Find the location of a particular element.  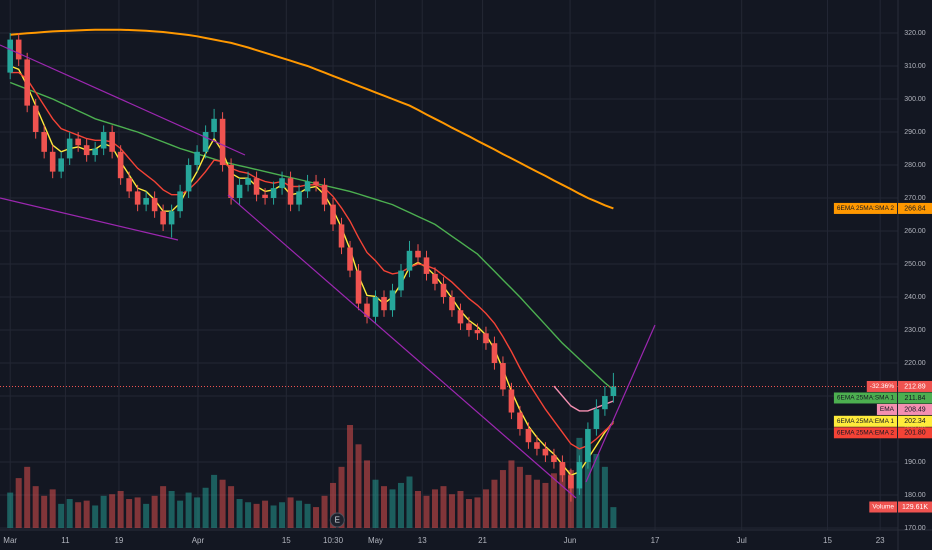

y-tick-label: 300.00 is located at coordinates (915, 99).